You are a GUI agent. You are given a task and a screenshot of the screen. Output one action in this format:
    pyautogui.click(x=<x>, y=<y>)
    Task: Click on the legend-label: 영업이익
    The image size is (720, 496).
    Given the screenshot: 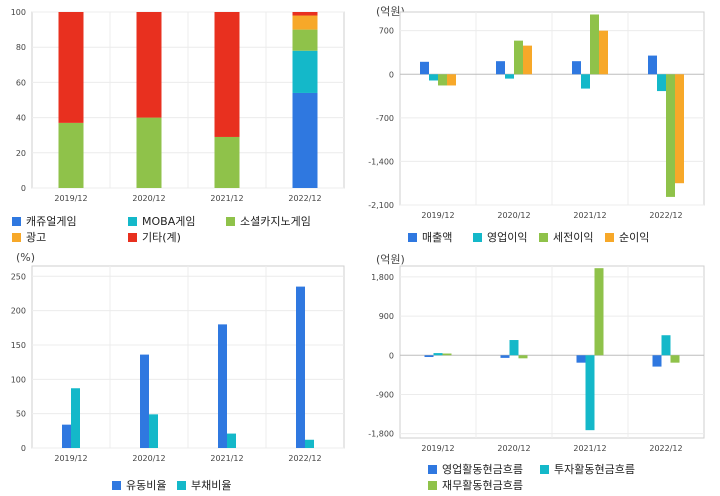 What is the action you would take?
    pyautogui.click(x=507, y=237)
    